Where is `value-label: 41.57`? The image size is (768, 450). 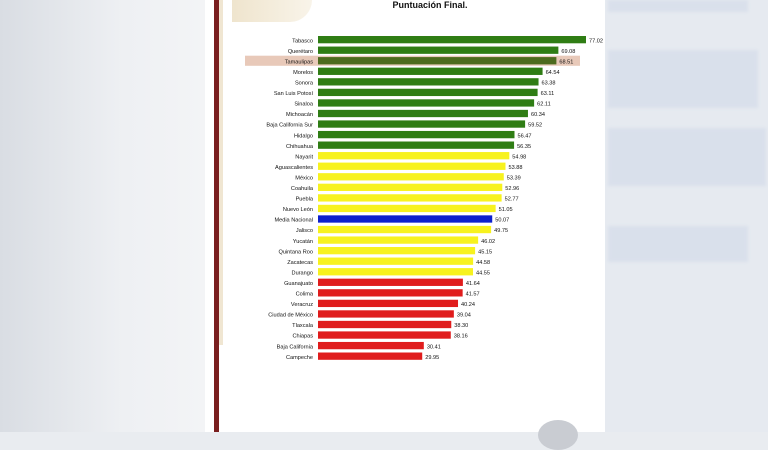 value-label: 41.57 is located at coordinates (473, 295).